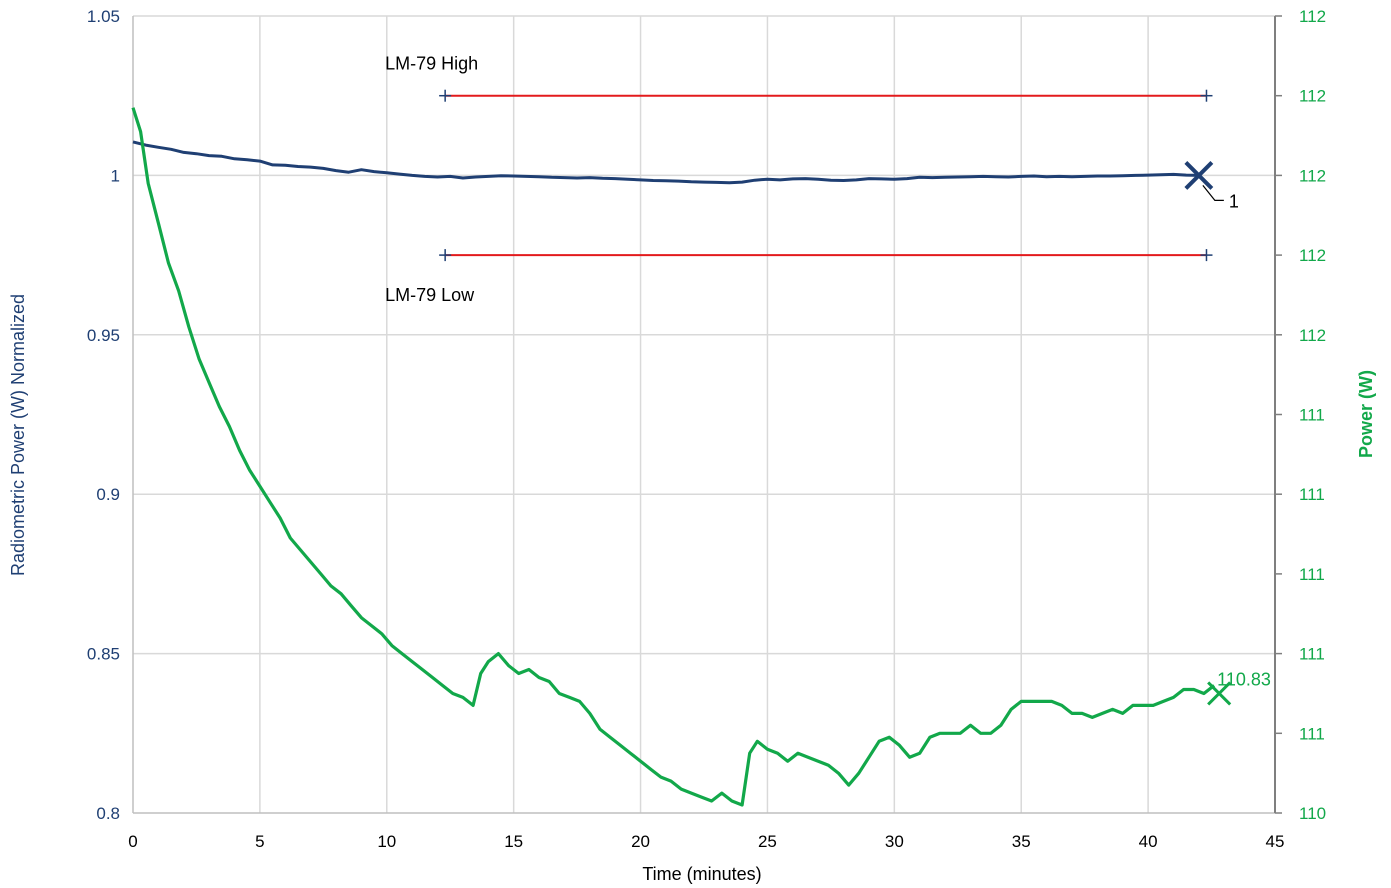 The image size is (1391, 888). Describe the element at coordinates (767, 841) in the screenshot. I see `x-tick-label: 25` at that location.